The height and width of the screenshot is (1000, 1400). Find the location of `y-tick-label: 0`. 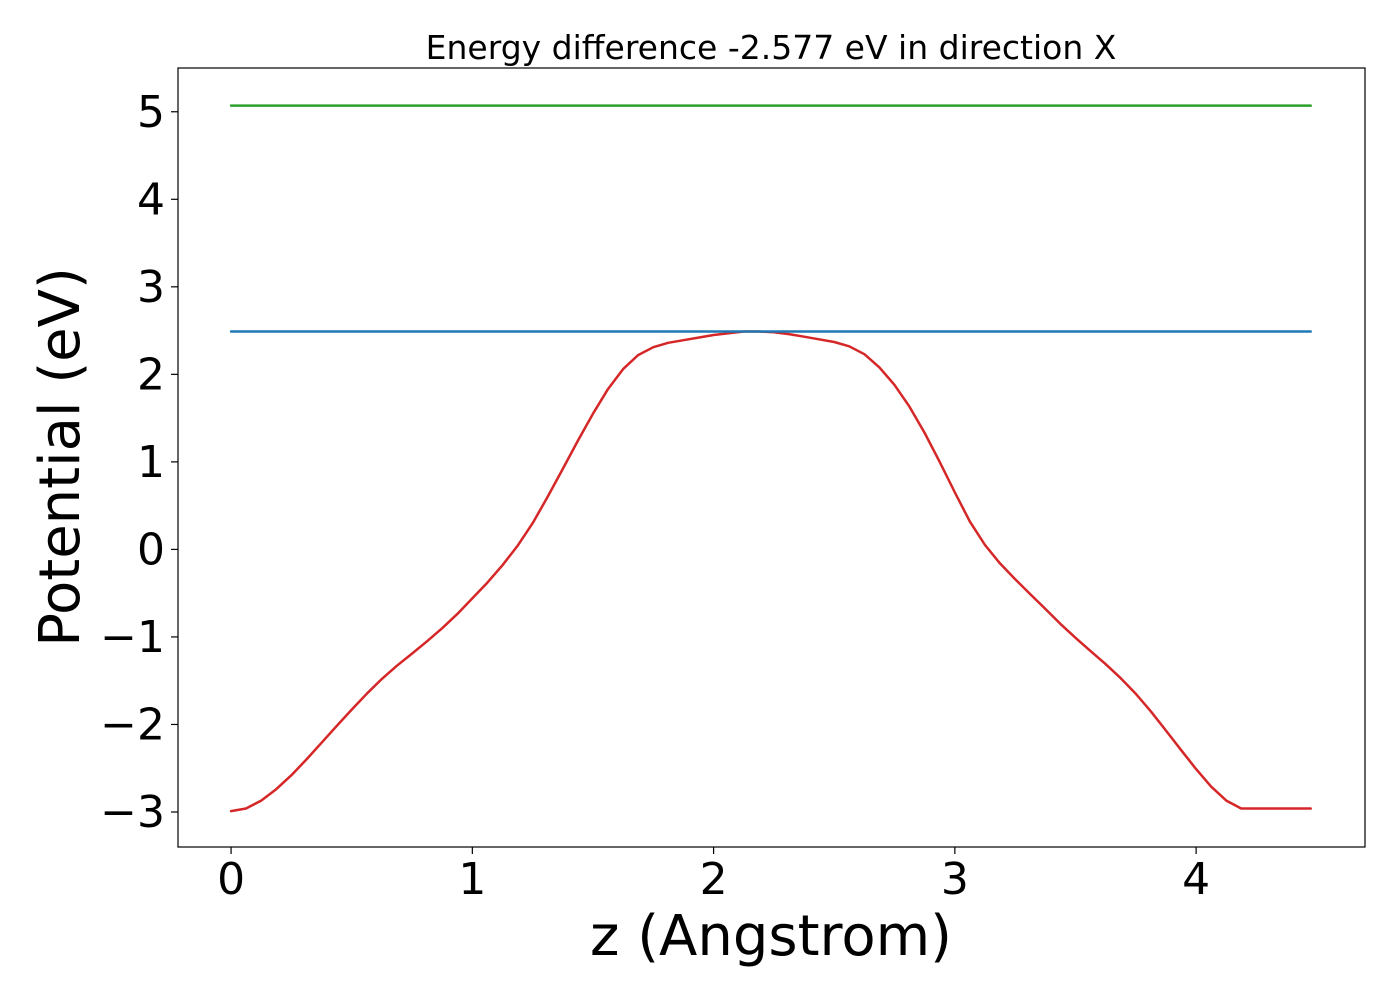

y-tick-label: 0 is located at coordinates (151, 549).